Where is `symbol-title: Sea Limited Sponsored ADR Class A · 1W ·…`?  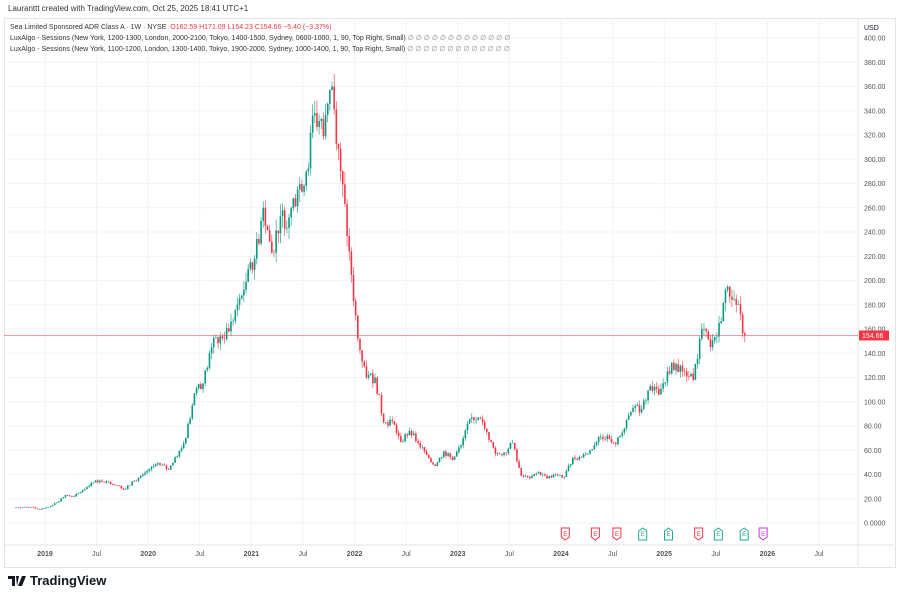
symbol-title: Sea Limited Sponsored ADR Class A · 1W ·… is located at coordinates (88, 27).